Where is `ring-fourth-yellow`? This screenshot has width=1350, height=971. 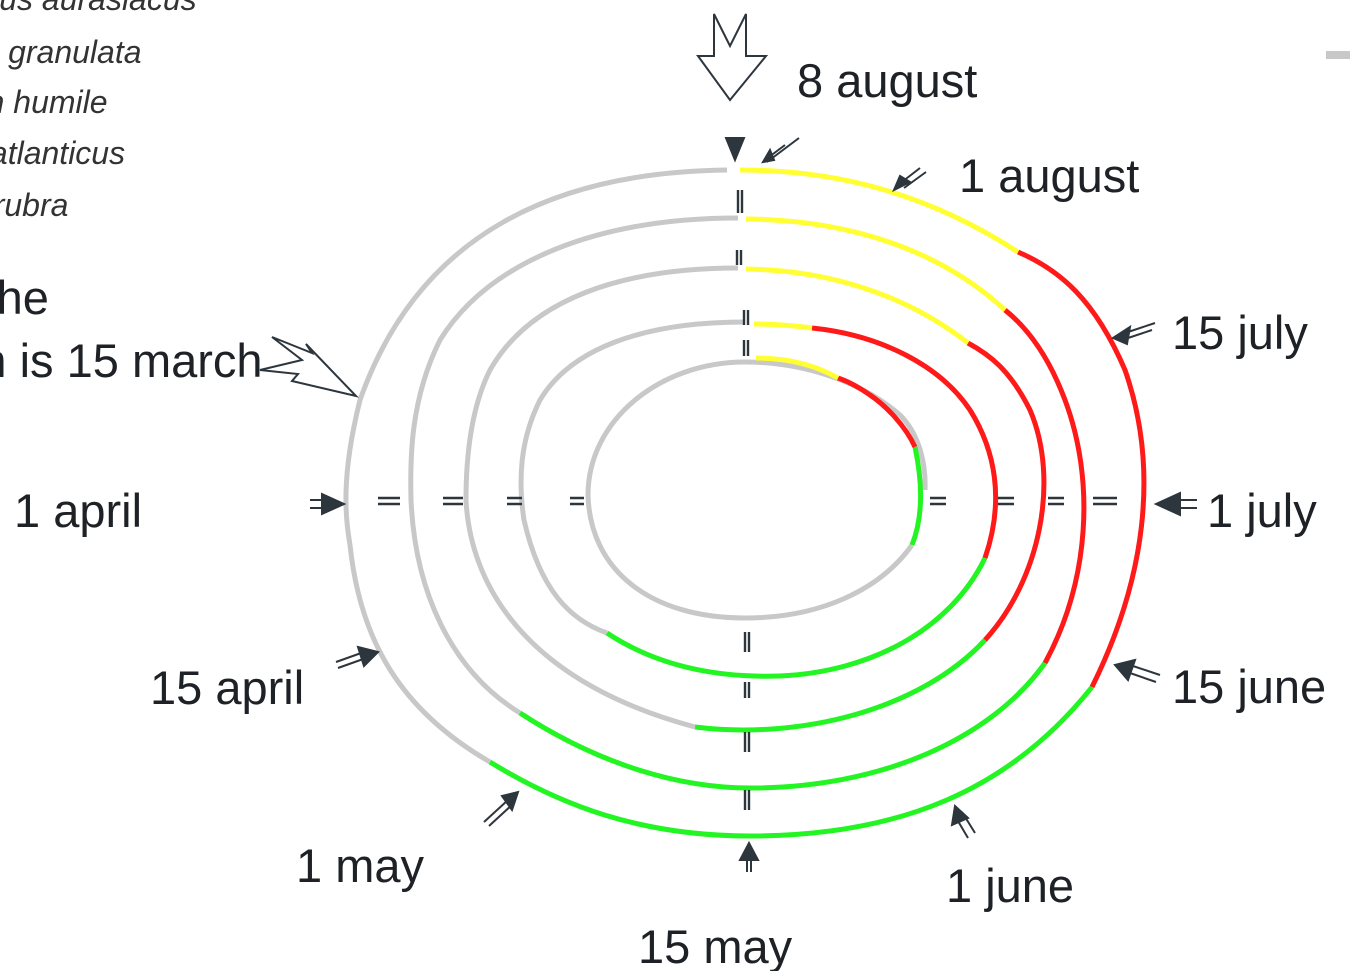 ring-fourth-yellow is located at coordinates (783, 326).